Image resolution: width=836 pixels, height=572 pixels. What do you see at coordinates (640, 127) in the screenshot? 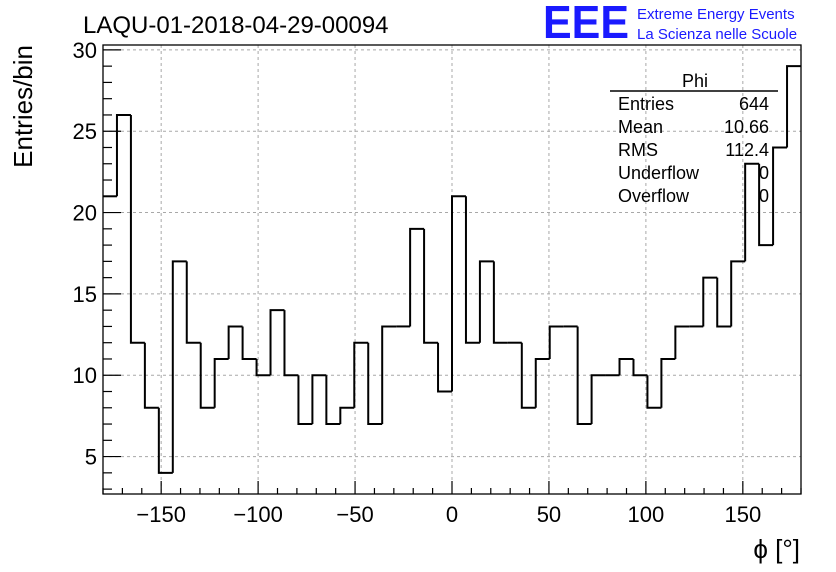
I see `stats-label: Mean` at bounding box center [640, 127].